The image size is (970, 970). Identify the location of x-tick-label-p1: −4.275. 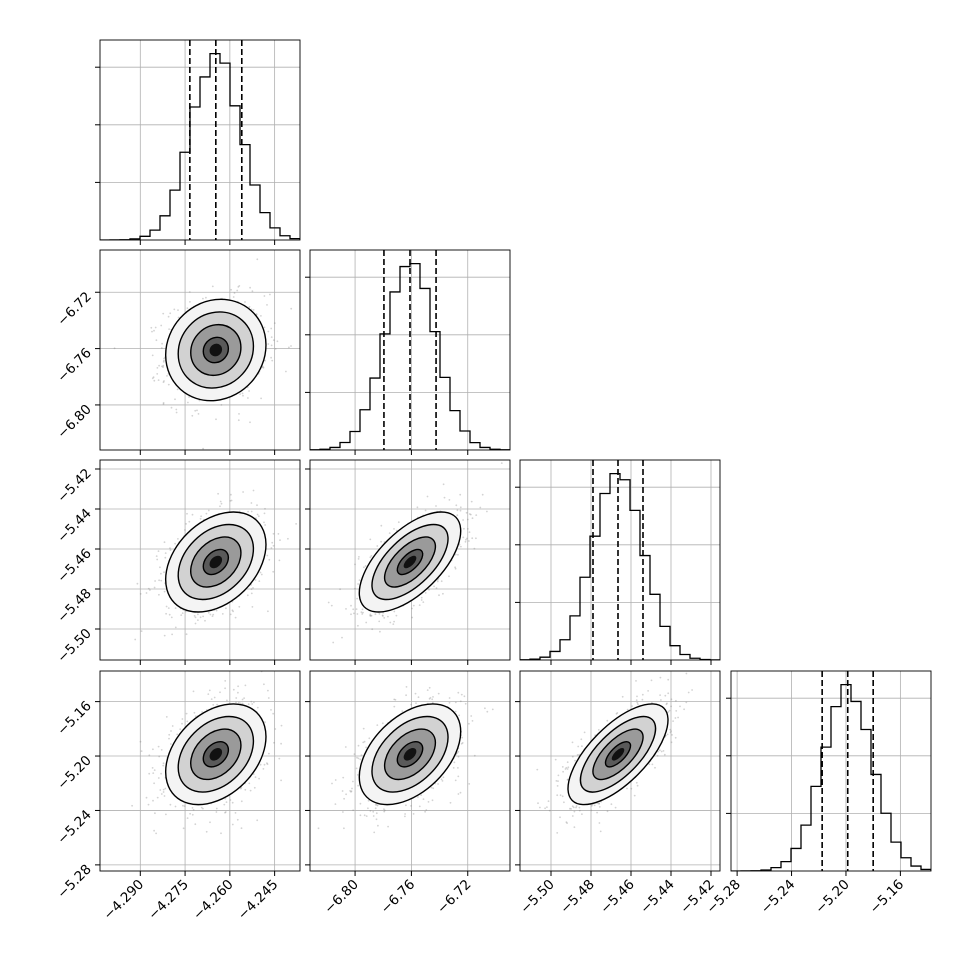
(168, 900).